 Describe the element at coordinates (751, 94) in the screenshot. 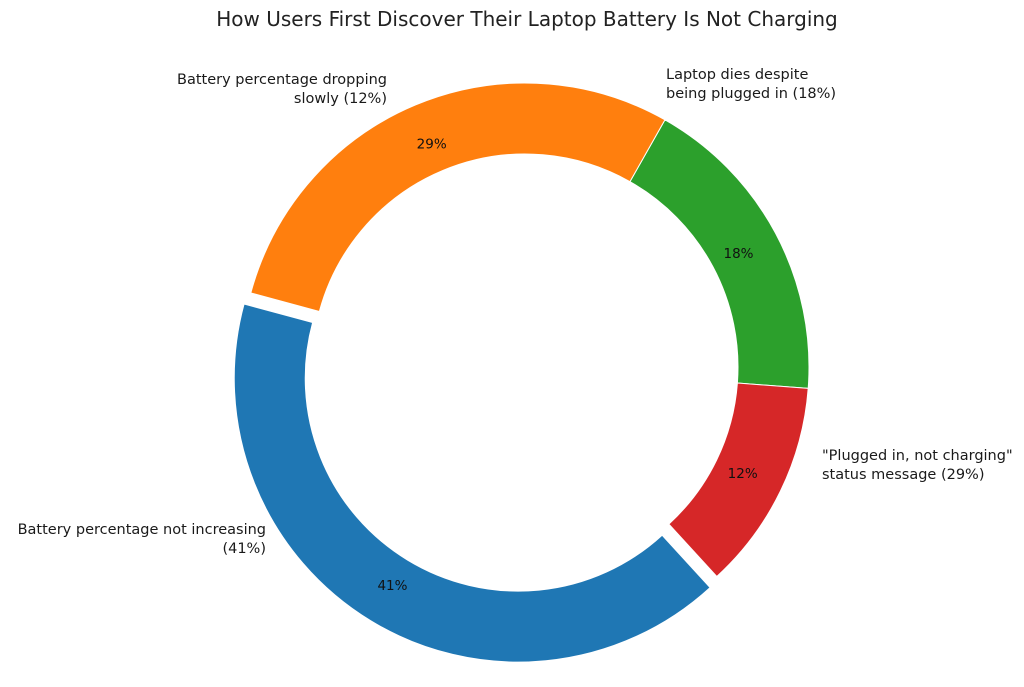

I see `slice-category-label-line: being plugged in (18%)` at that location.